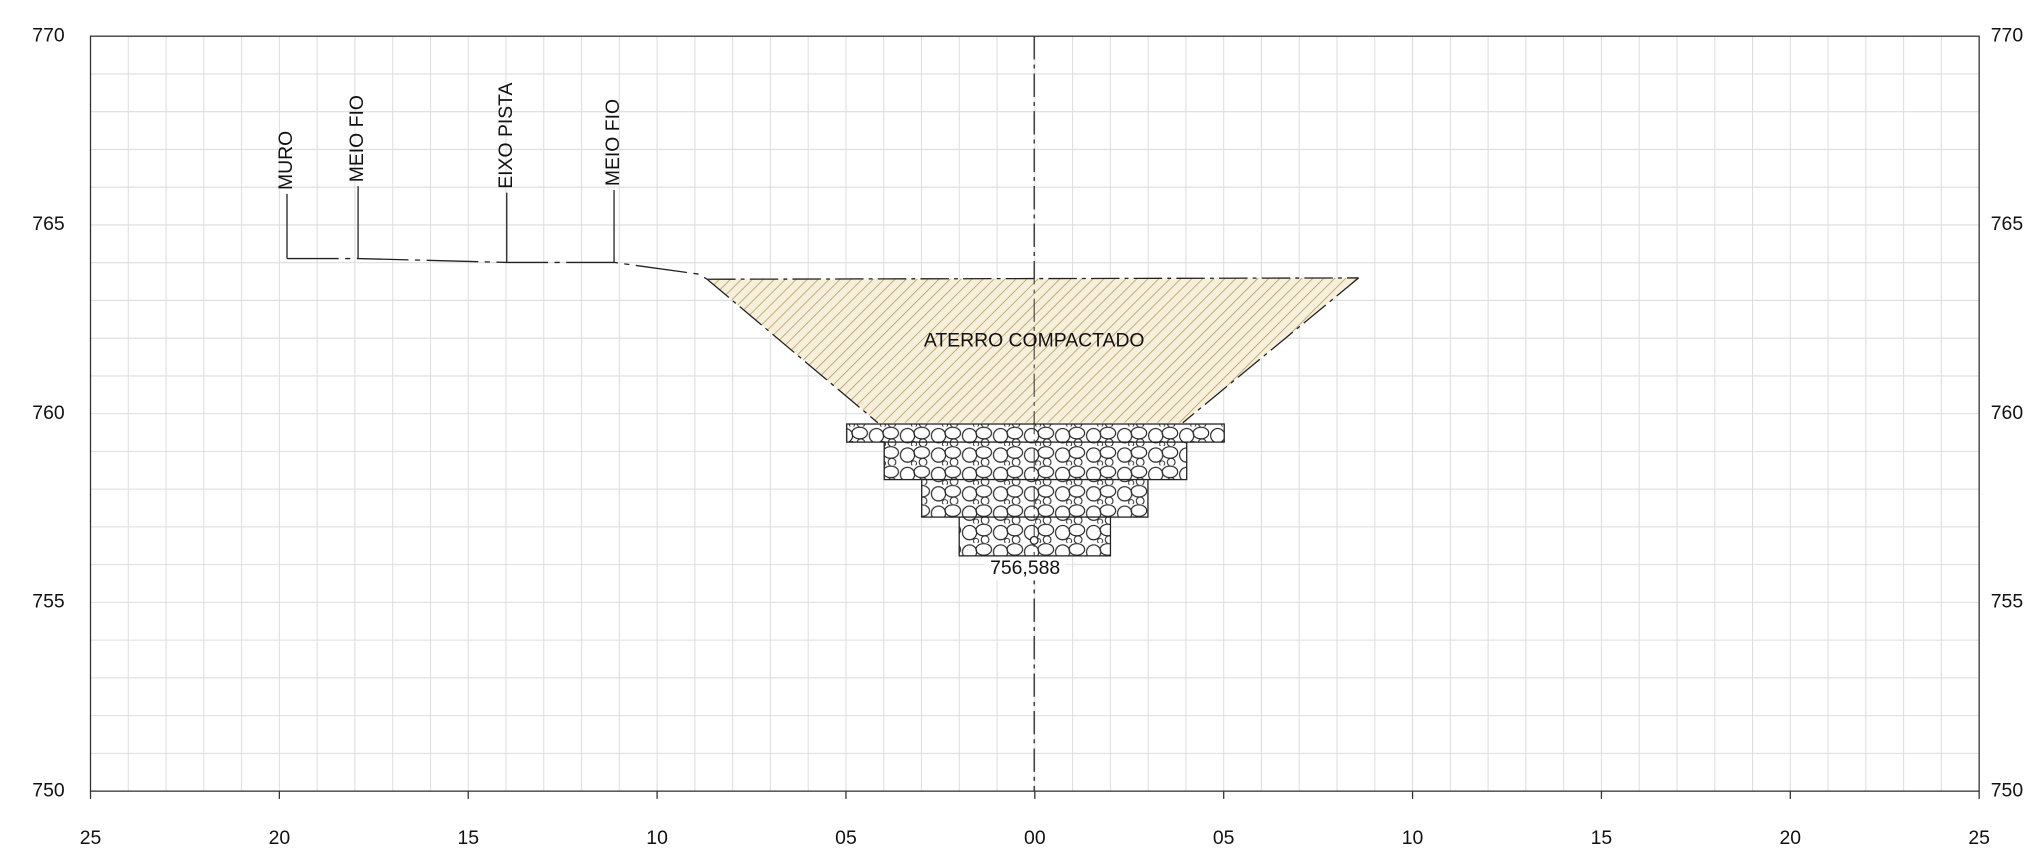 Image resolution: width=2027 pixels, height=855 pixels. What do you see at coordinates (286, 160) in the screenshot?
I see `marker-label: MURO` at bounding box center [286, 160].